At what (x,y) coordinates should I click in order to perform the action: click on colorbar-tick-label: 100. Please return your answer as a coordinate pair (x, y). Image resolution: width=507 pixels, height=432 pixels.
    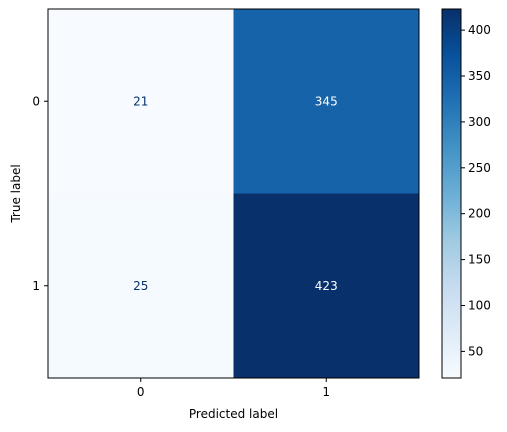
    Looking at the image, I should click on (479, 305).